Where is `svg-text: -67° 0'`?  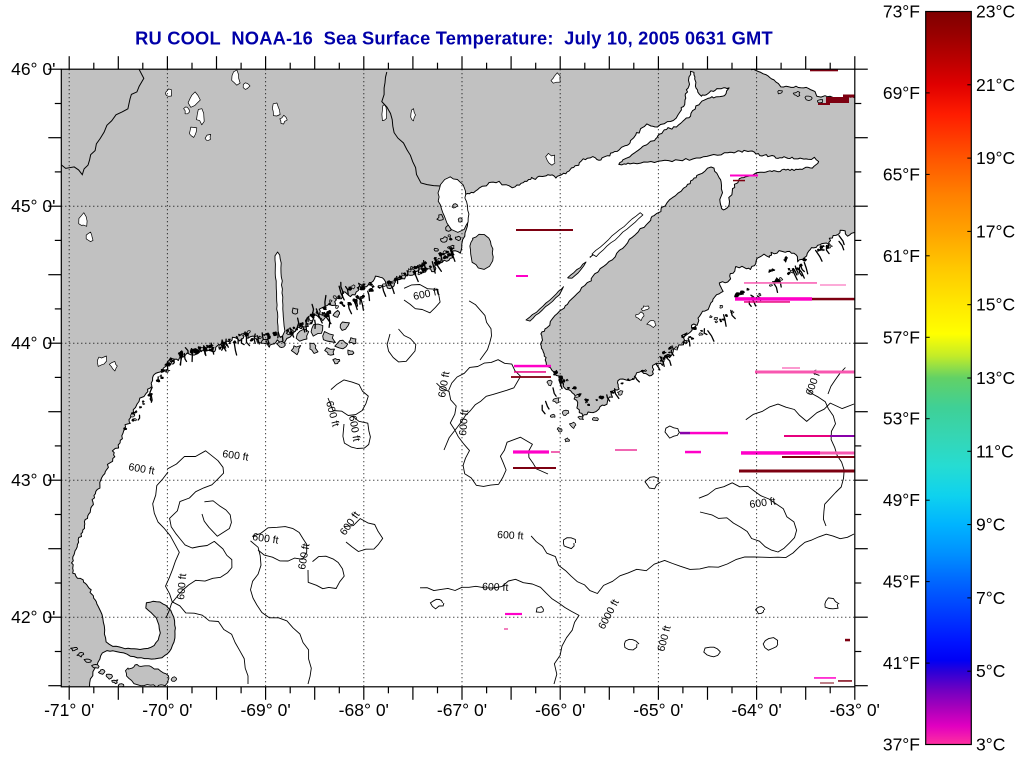
svg-text: -67° 0' is located at coordinates (462, 710).